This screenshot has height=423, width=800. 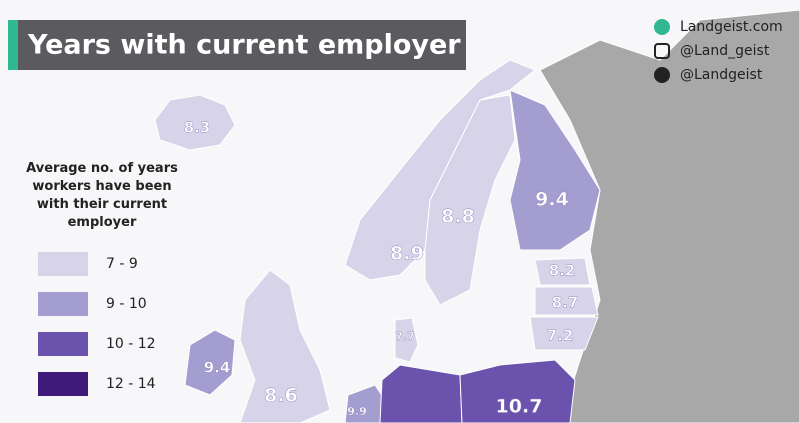 I want to click on legend-title: employer, so click(x=102, y=222).